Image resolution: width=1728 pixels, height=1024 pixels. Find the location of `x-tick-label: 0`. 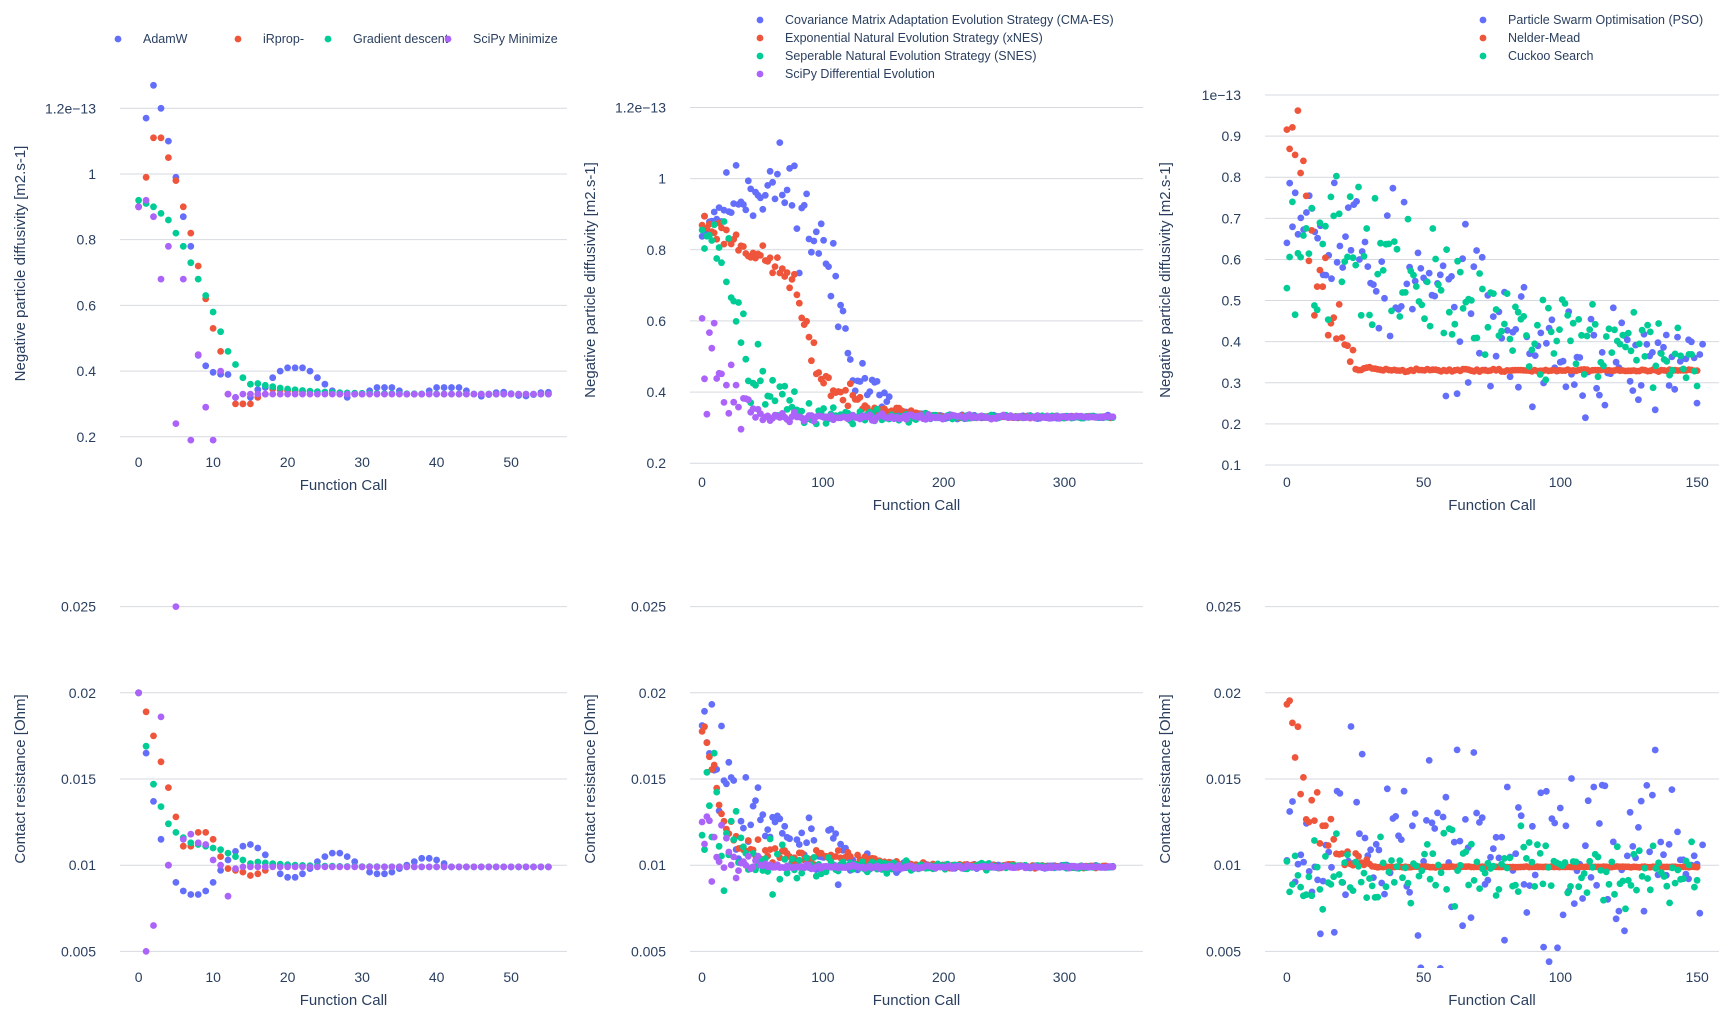

x-tick-label: 0 is located at coordinates (1287, 482).